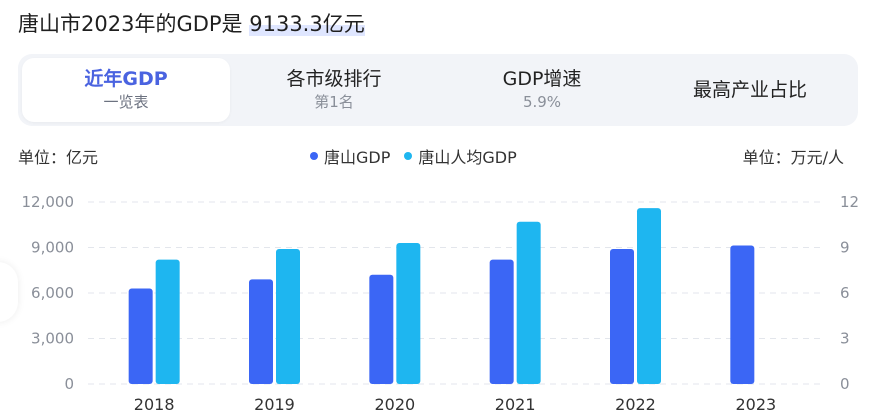  I want to click on tab-recent-gdp: 近年GDP 一览表, so click(126, 90).